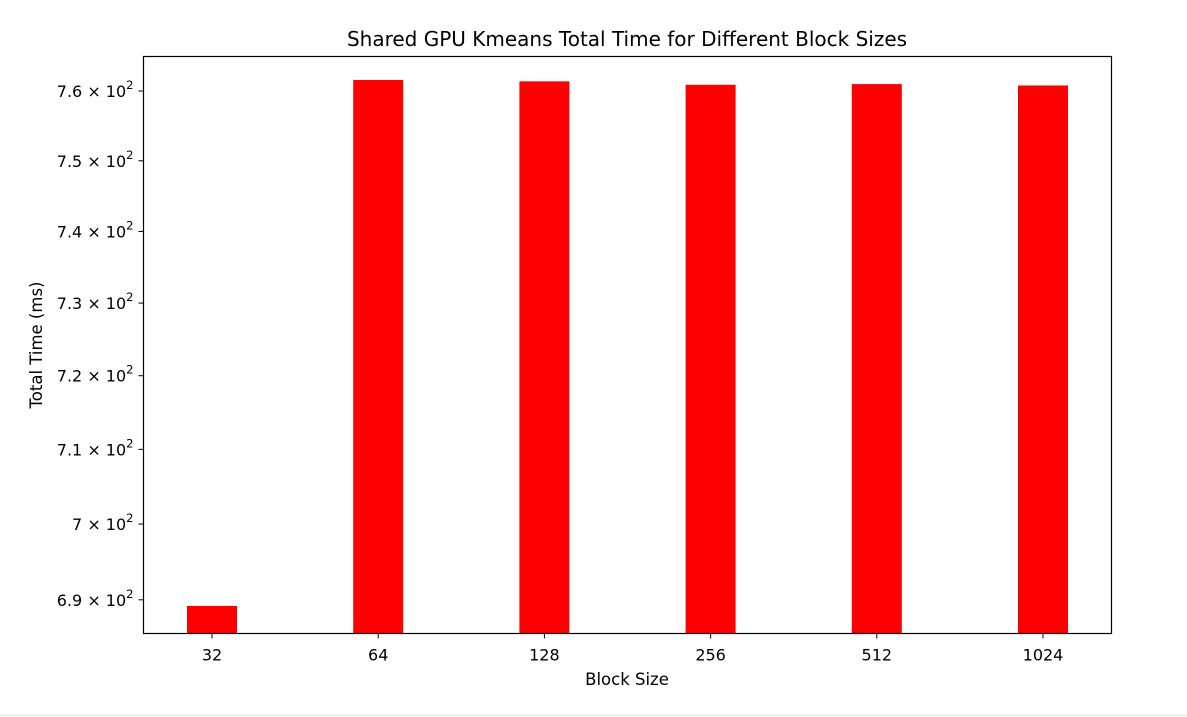  What do you see at coordinates (877, 655) in the screenshot?
I see `x-tick-label: 512` at bounding box center [877, 655].